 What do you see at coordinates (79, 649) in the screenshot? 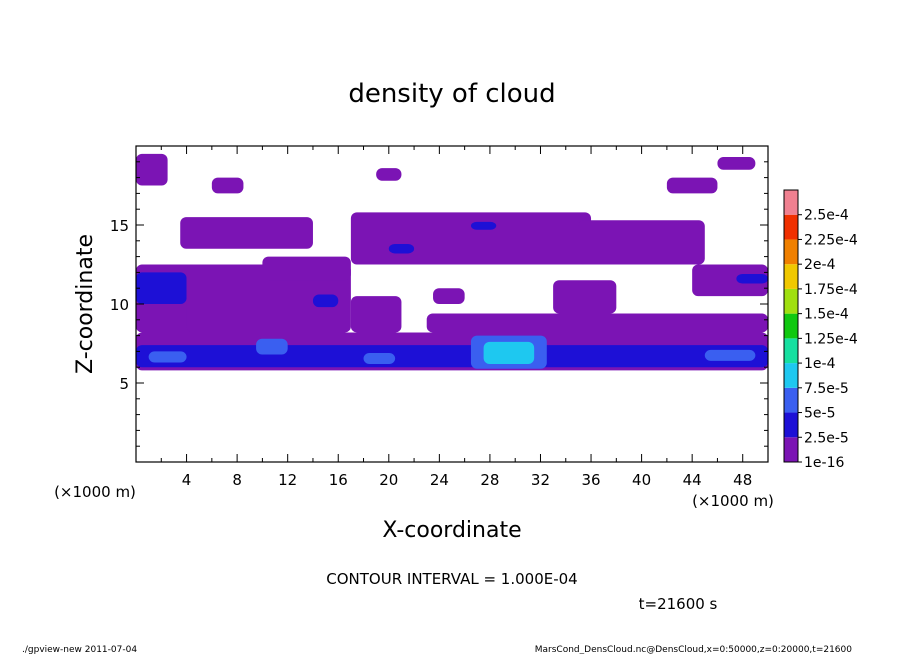
I see `footer-left: ./gpview-new 2011-07-04` at bounding box center [79, 649].